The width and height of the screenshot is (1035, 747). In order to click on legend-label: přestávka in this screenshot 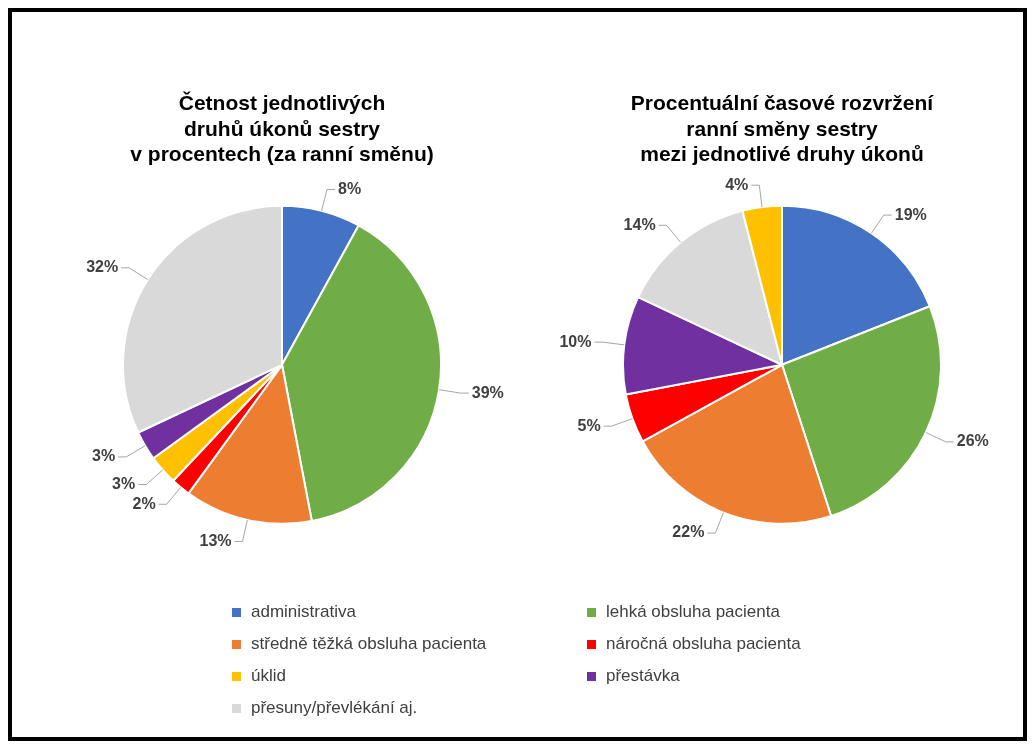, I will do `click(643, 676)`.